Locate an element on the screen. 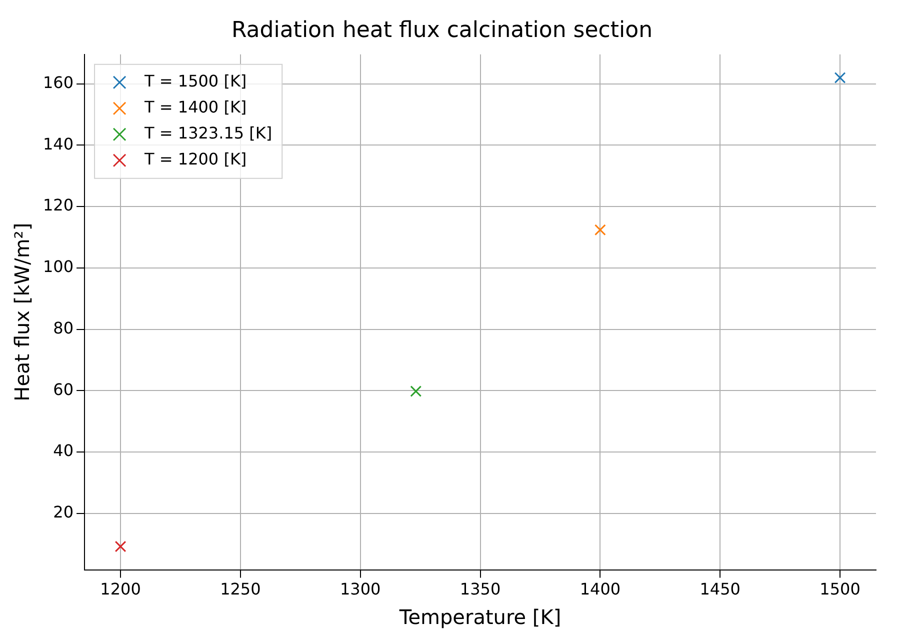 The width and height of the screenshot is (904, 643). y-tick-label: 40 is located at coordinates (63, 450).